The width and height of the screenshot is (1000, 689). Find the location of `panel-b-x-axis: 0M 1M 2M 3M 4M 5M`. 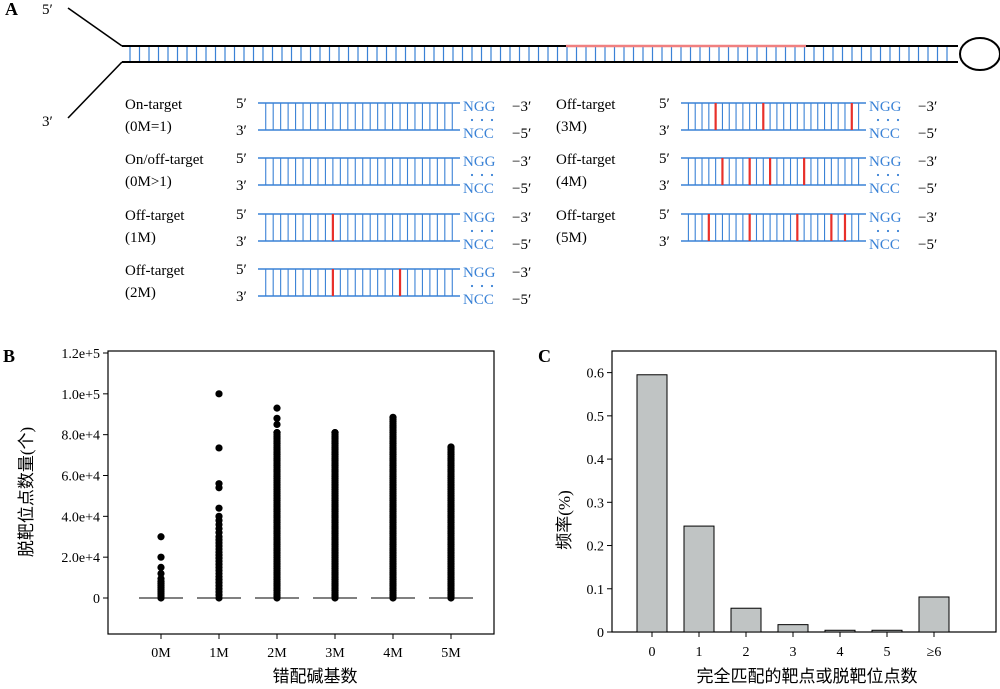

panel-b-x-axis: 0M 1M 2M 3M 4M 5M is located at coordinates (306, 647).